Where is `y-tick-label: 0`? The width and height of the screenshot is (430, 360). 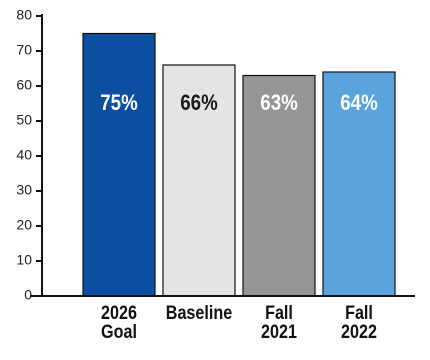
y-tick-label: 0 is located at coordinates (28, 295).